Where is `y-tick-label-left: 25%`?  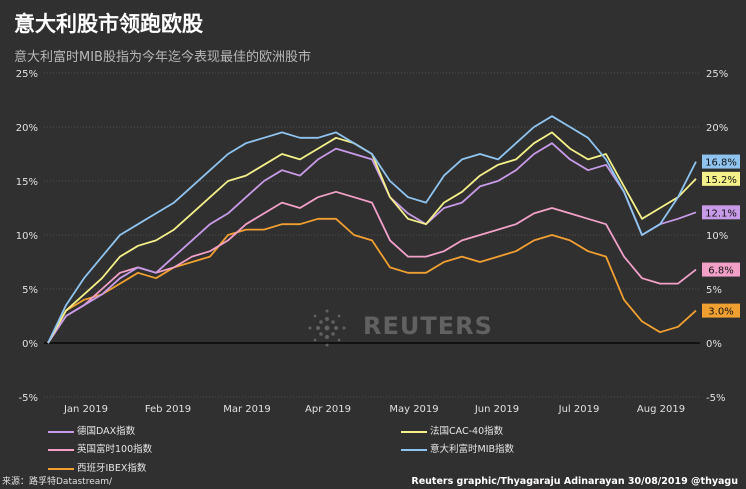
y-tick-label-left: 25% is located at coordinates (27, 74).